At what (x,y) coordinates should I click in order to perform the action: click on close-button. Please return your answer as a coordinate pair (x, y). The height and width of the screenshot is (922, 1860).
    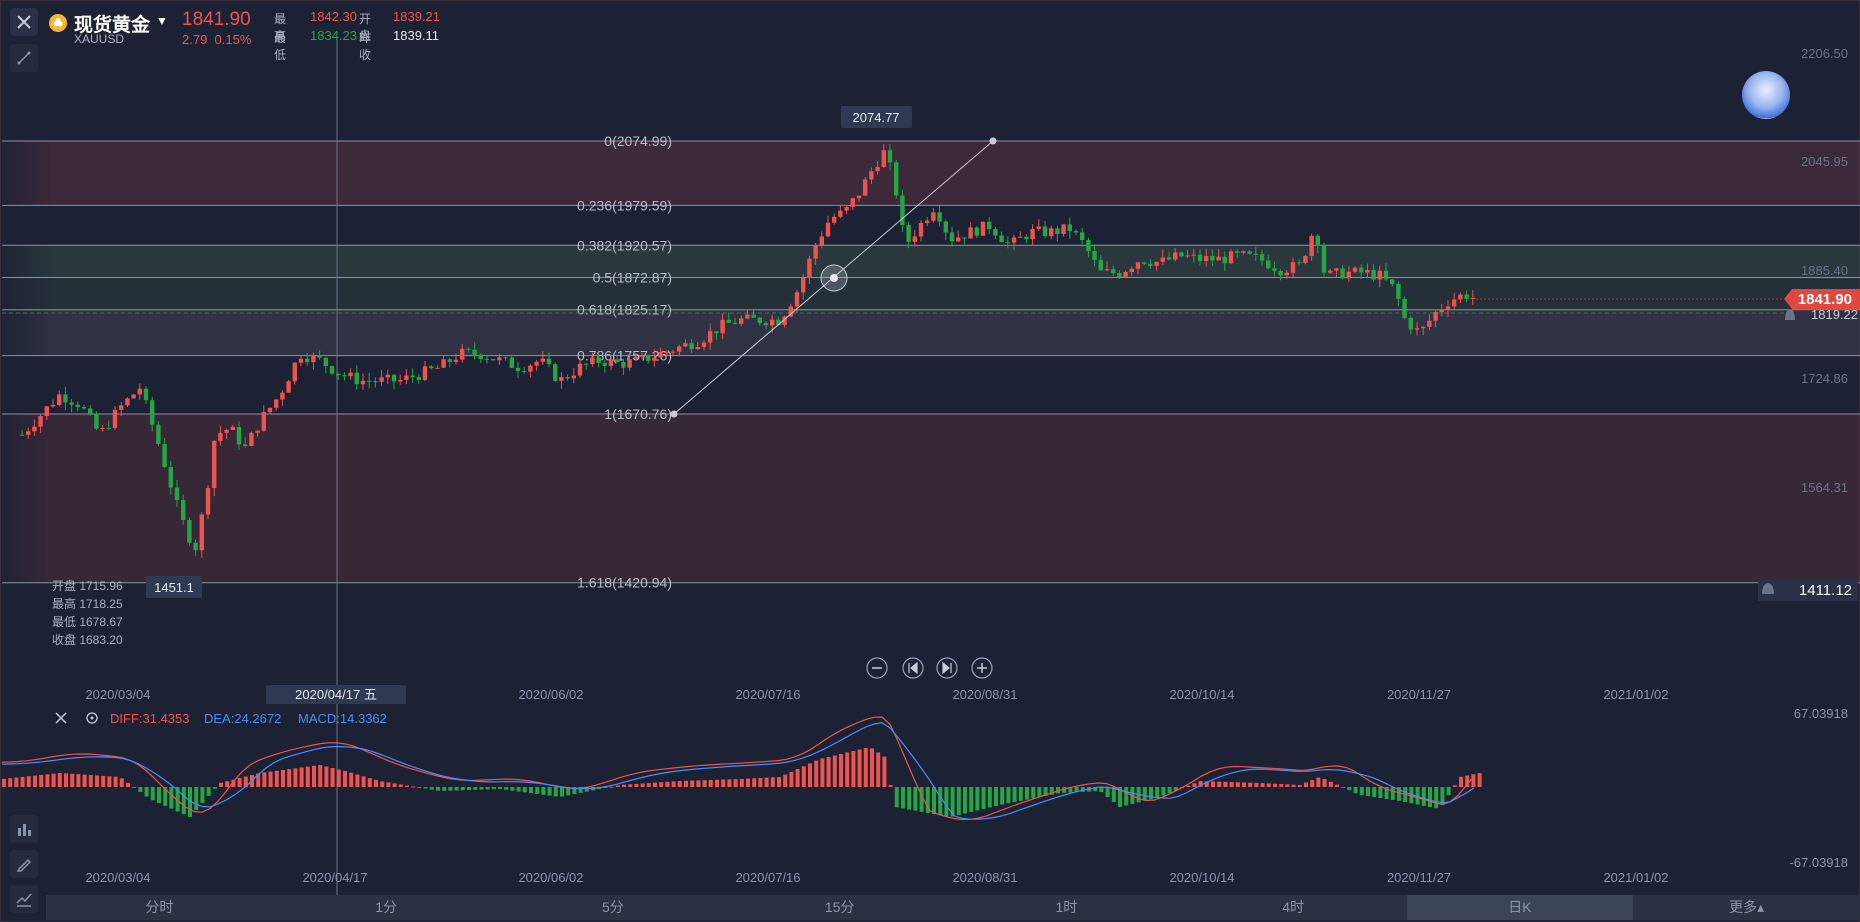
    Looking at the image, I should click on (24, 22).